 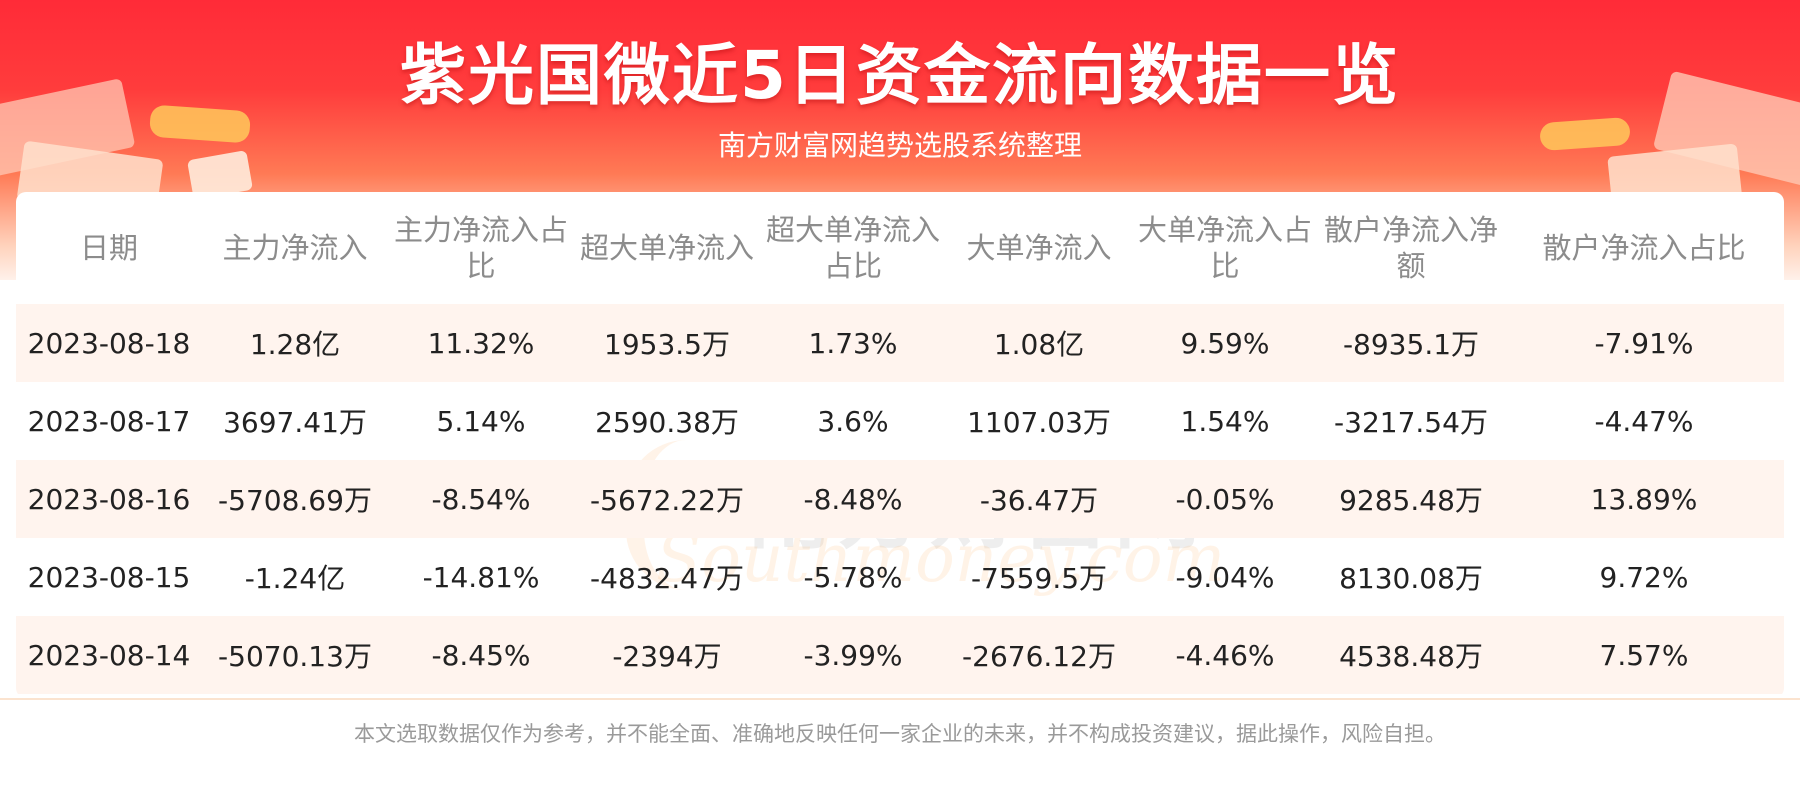 What do you see at coordinates (1411, 248) in the screenshot?
I see `column-header-retail-inflow: 散户净流入净额` at bounding box center [1411, 248].